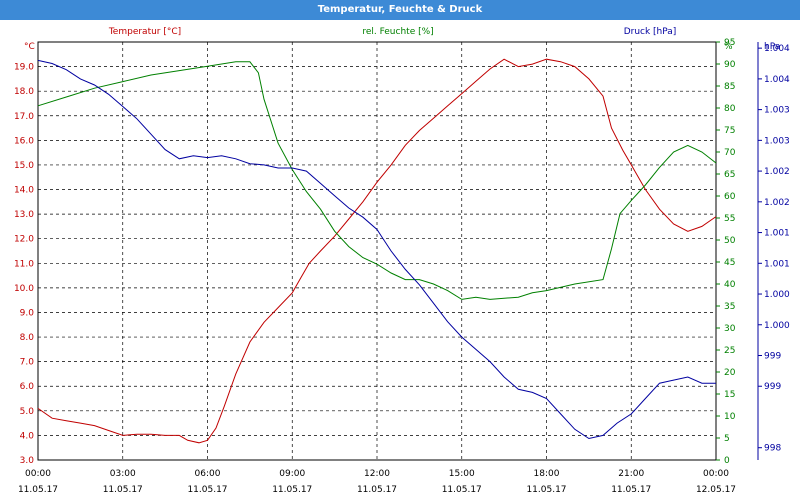 The height and width of the screenshot is (500, 800). Describe the element at coordinates (727, 439) in the screenshot. I see `humidity-tick-label: 5` at that location.